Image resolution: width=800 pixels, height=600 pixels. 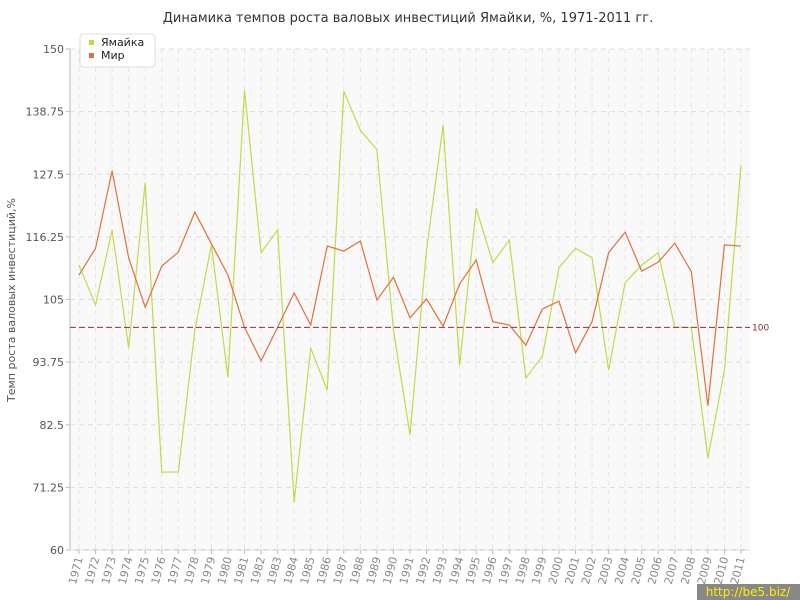 I want to click on watermark: http://be5.biz/, so click(x=748, y=592).